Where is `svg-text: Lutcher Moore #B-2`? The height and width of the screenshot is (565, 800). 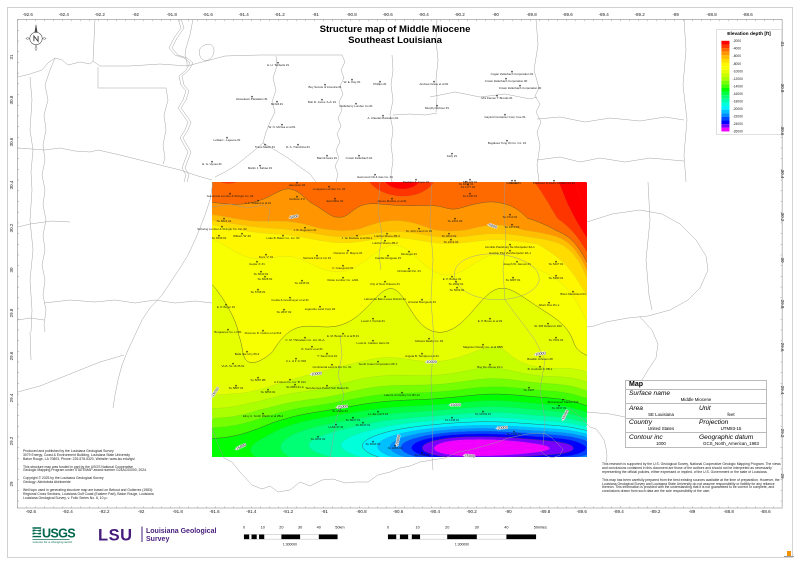 svg-text: Lutcher Moore #B-2 is located at coordinates (385, 243).